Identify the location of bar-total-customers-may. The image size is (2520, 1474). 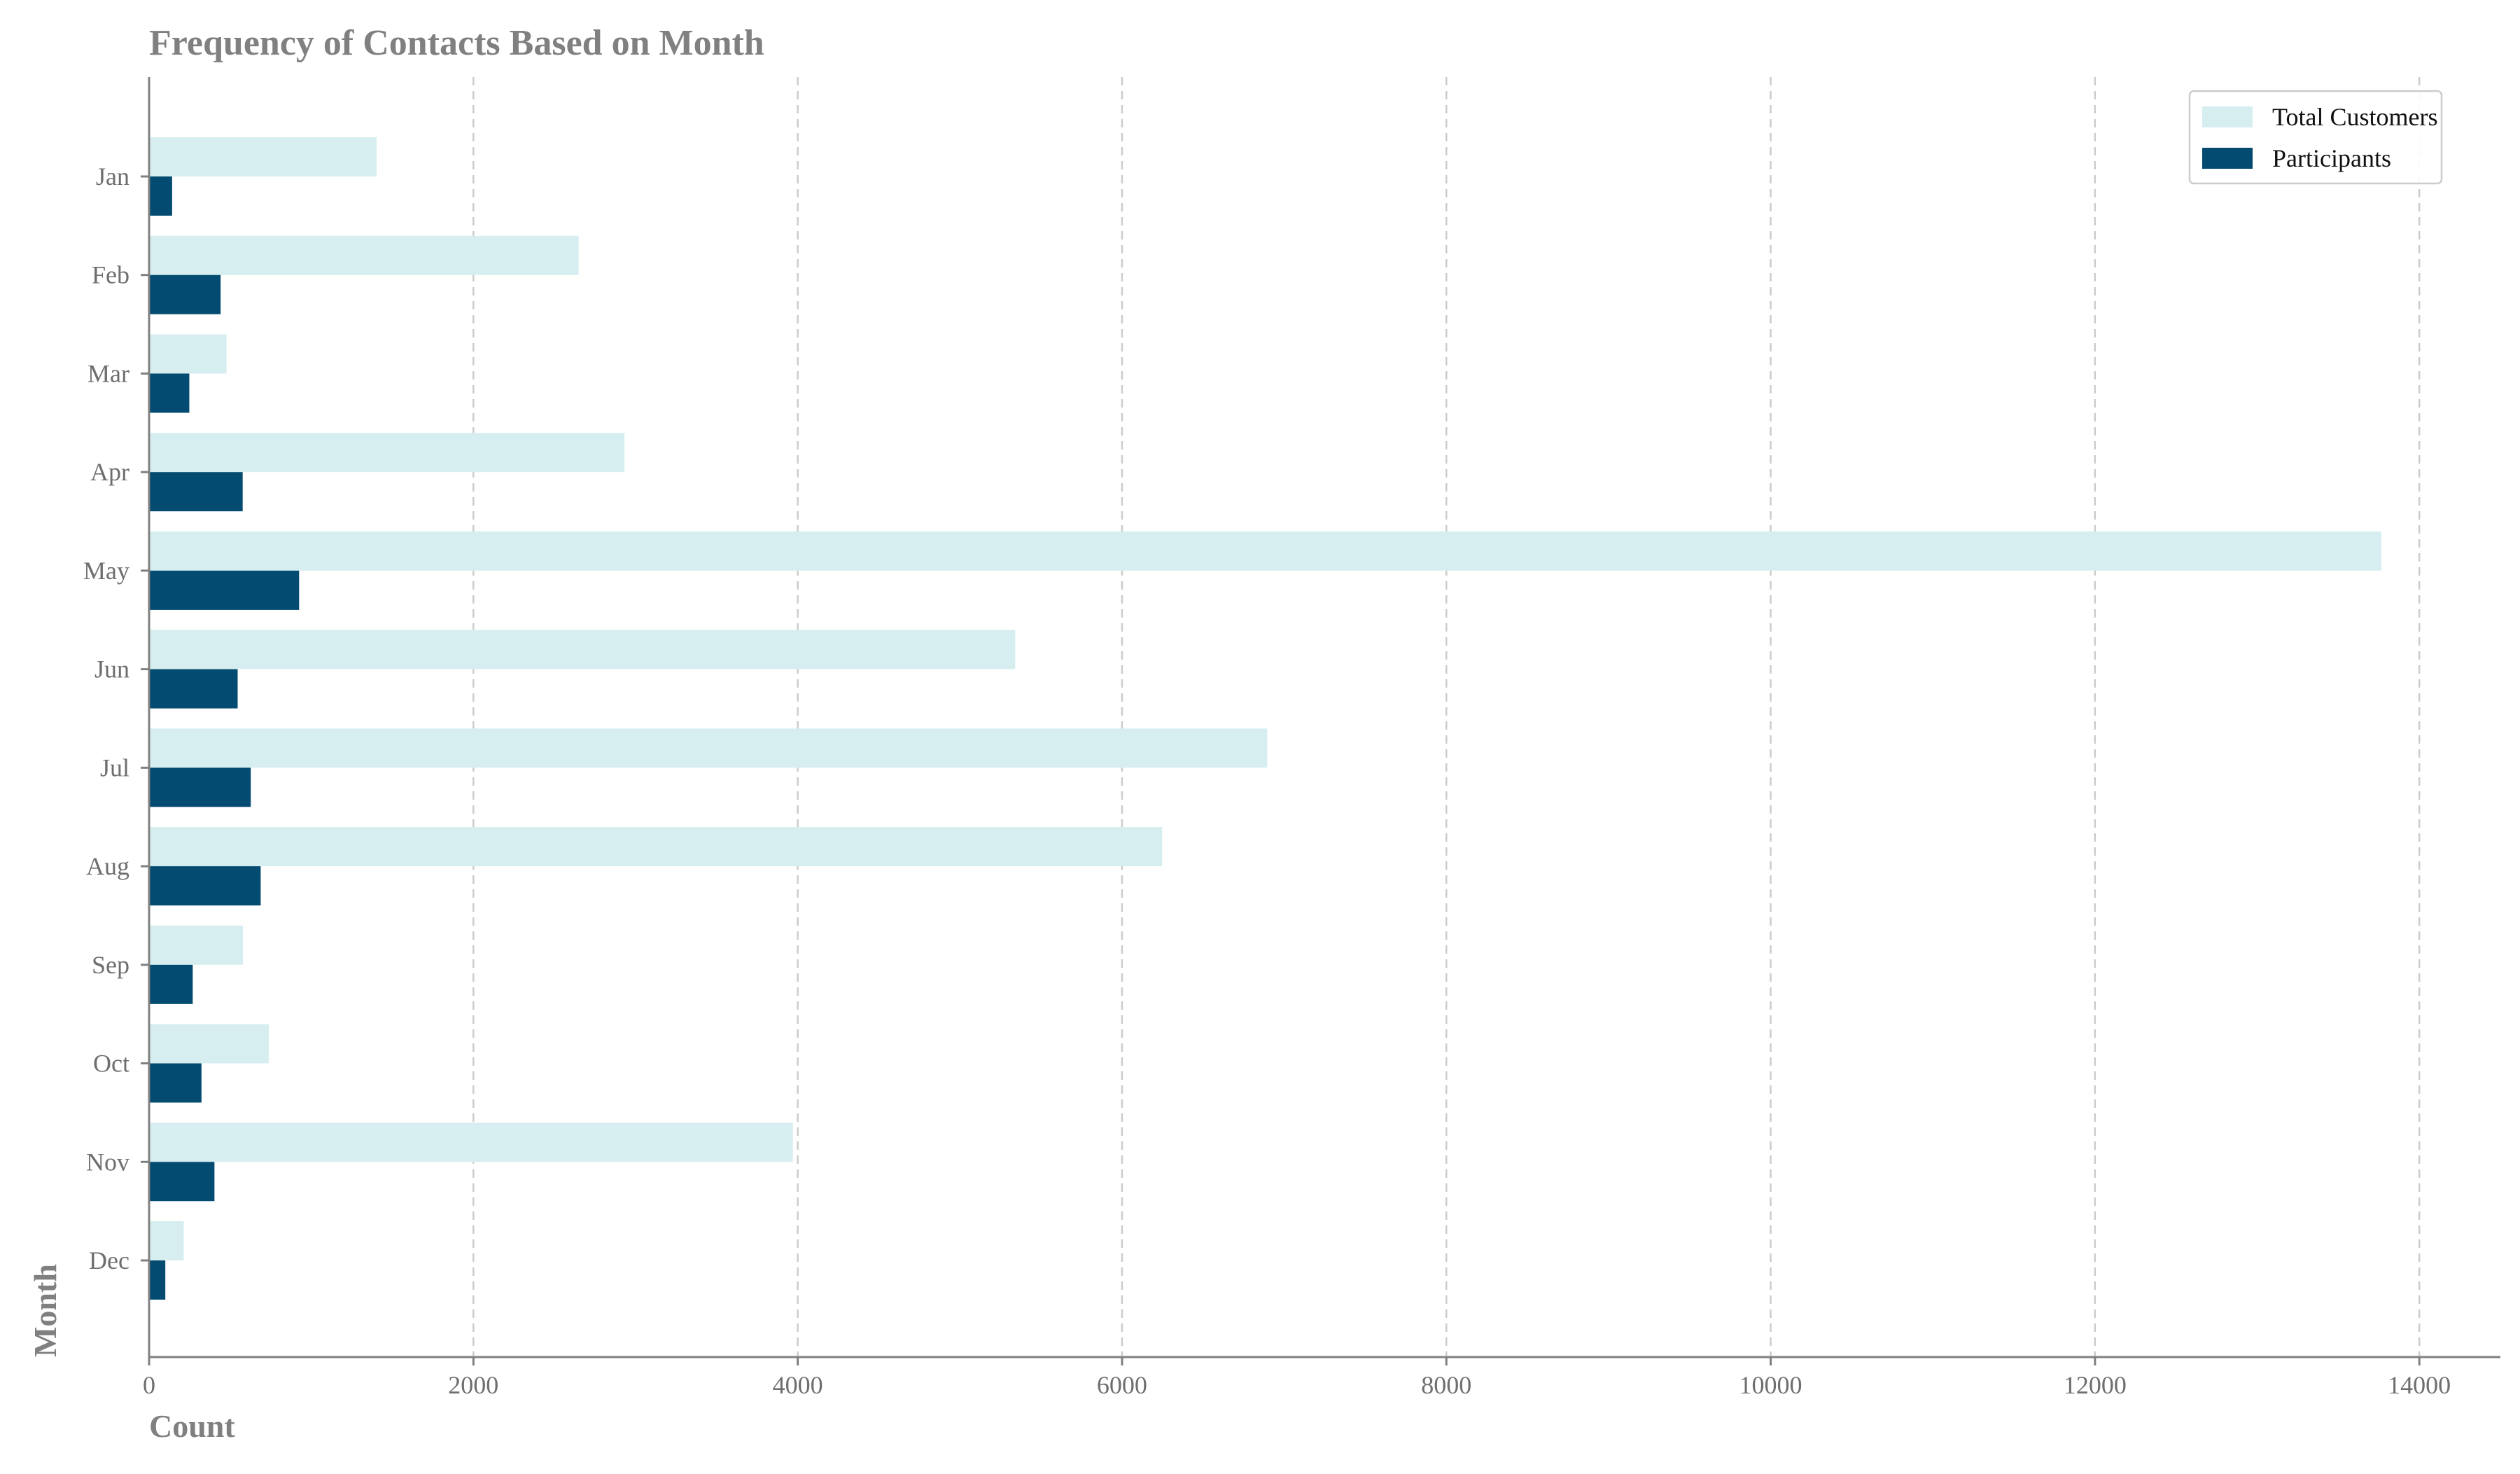
(1265, 551).